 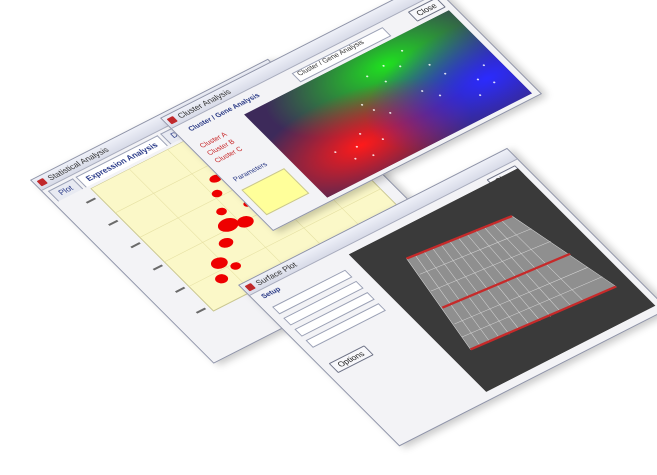 What do you see at coordinates (351, 359) in the screenshot?
I see `options-button: Options` at bounding box center [351, 359].